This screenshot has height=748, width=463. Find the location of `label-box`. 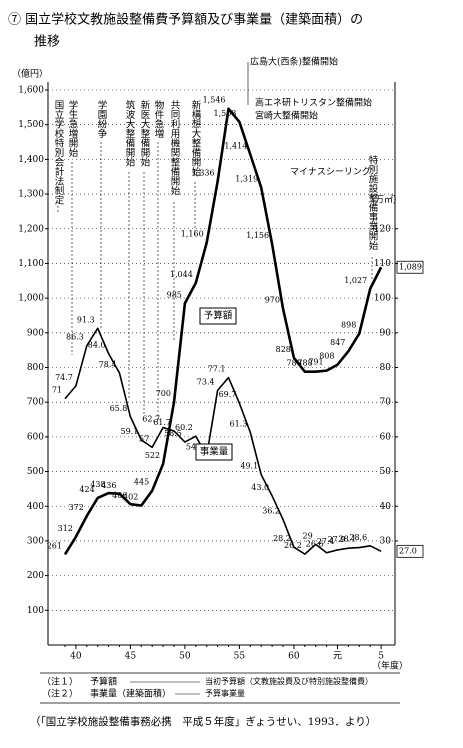

label-box is located at coordinates (410, 551).